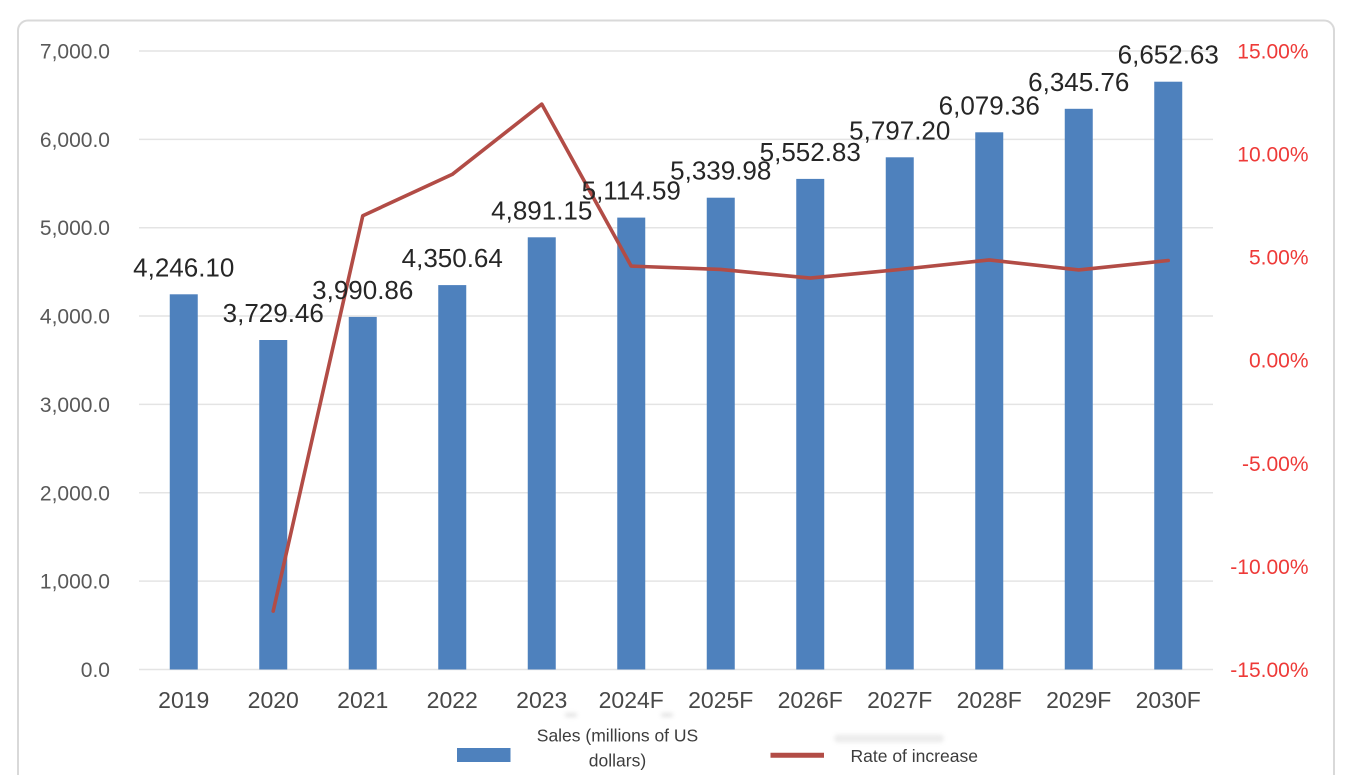  I want to click on svg-text: 4,246.10, so click(183, 267).